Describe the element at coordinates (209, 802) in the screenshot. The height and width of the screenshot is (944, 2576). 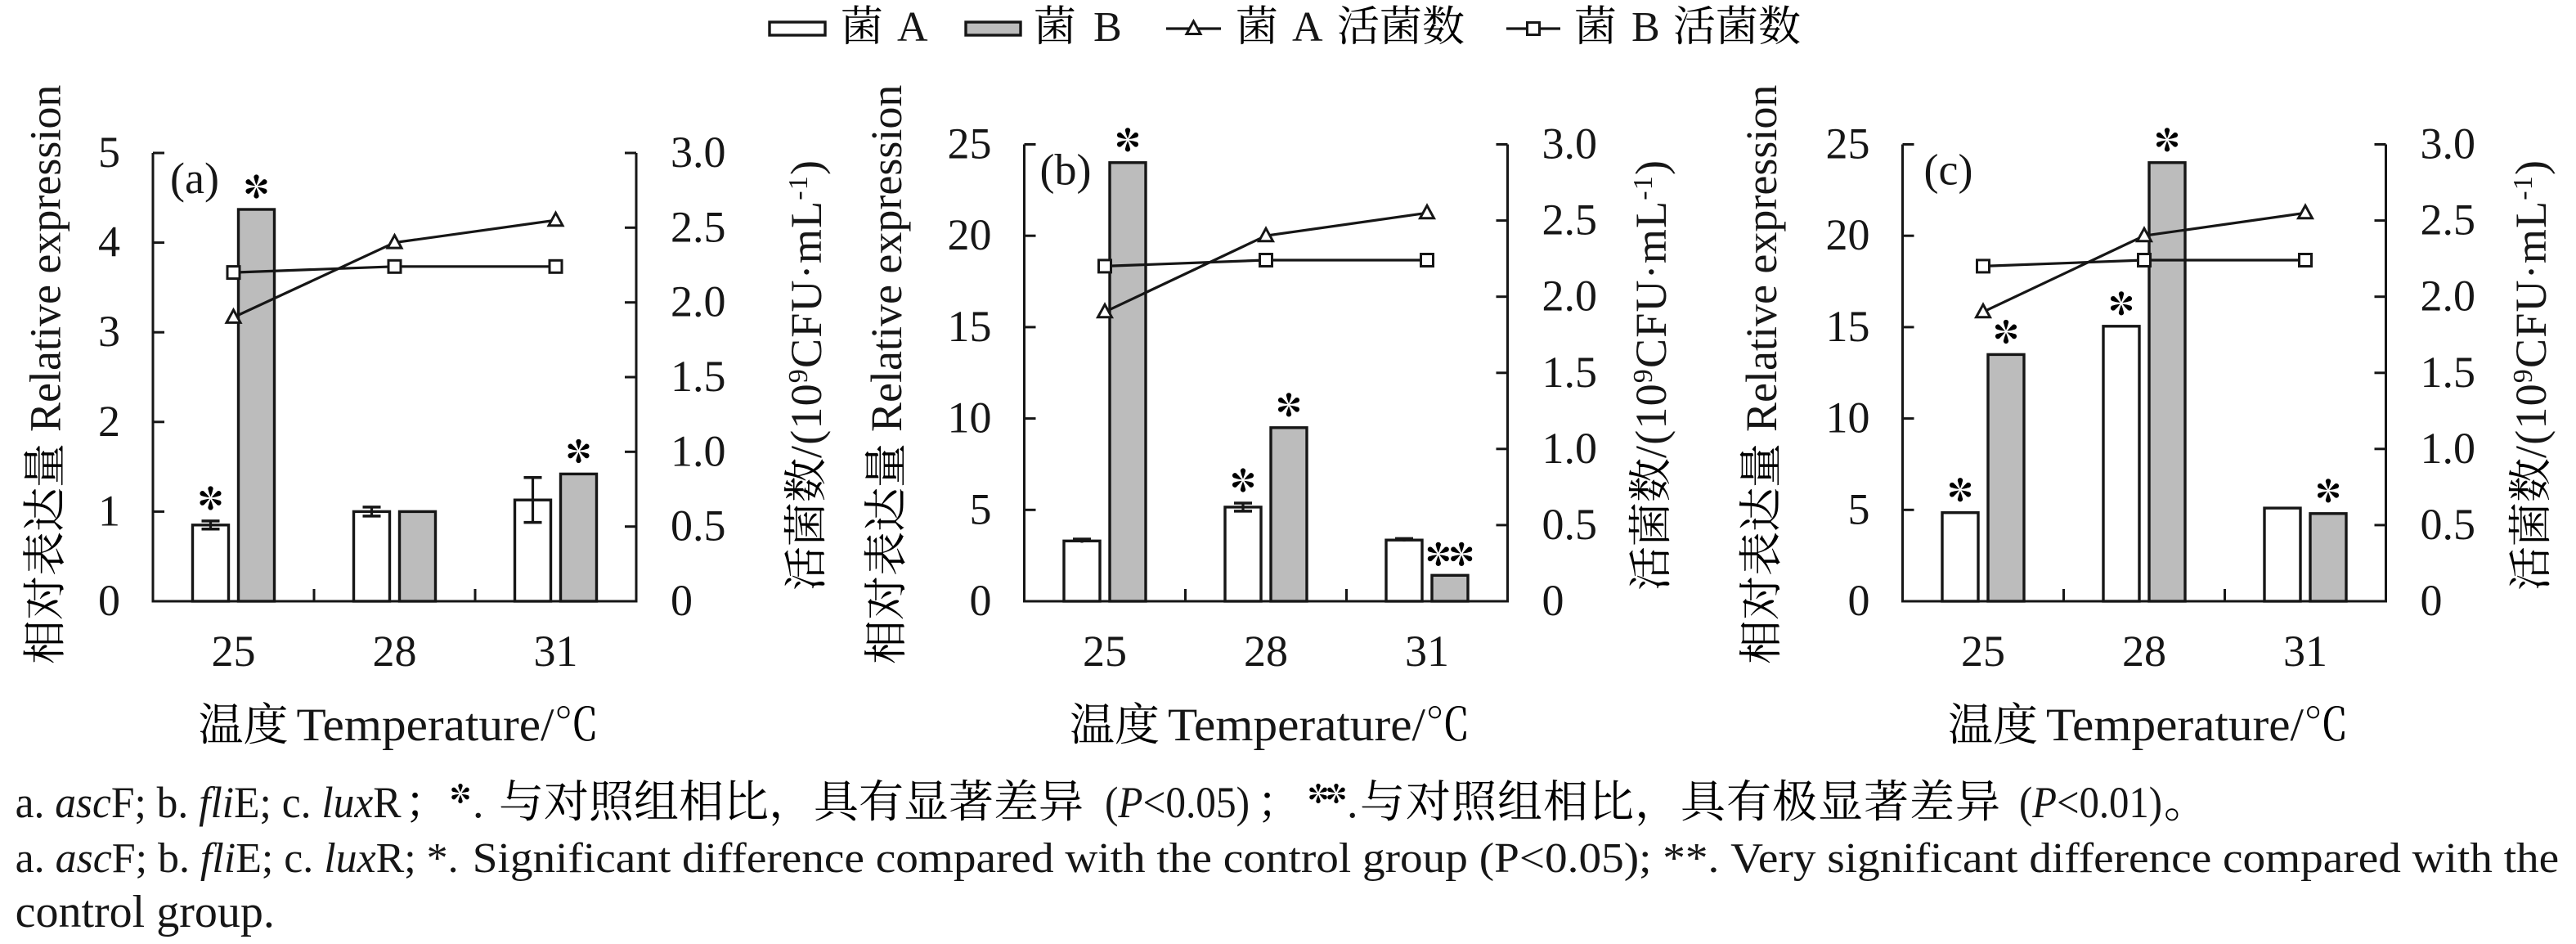
I see `svg-text: a. ascF; b. fliE; c. luxR` at that location.